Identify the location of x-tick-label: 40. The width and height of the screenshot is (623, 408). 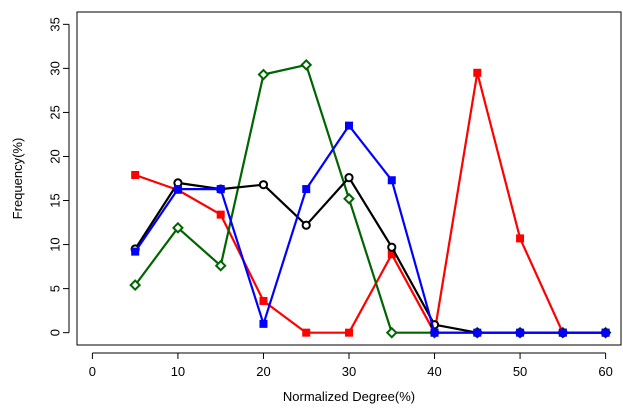
(434, 371).